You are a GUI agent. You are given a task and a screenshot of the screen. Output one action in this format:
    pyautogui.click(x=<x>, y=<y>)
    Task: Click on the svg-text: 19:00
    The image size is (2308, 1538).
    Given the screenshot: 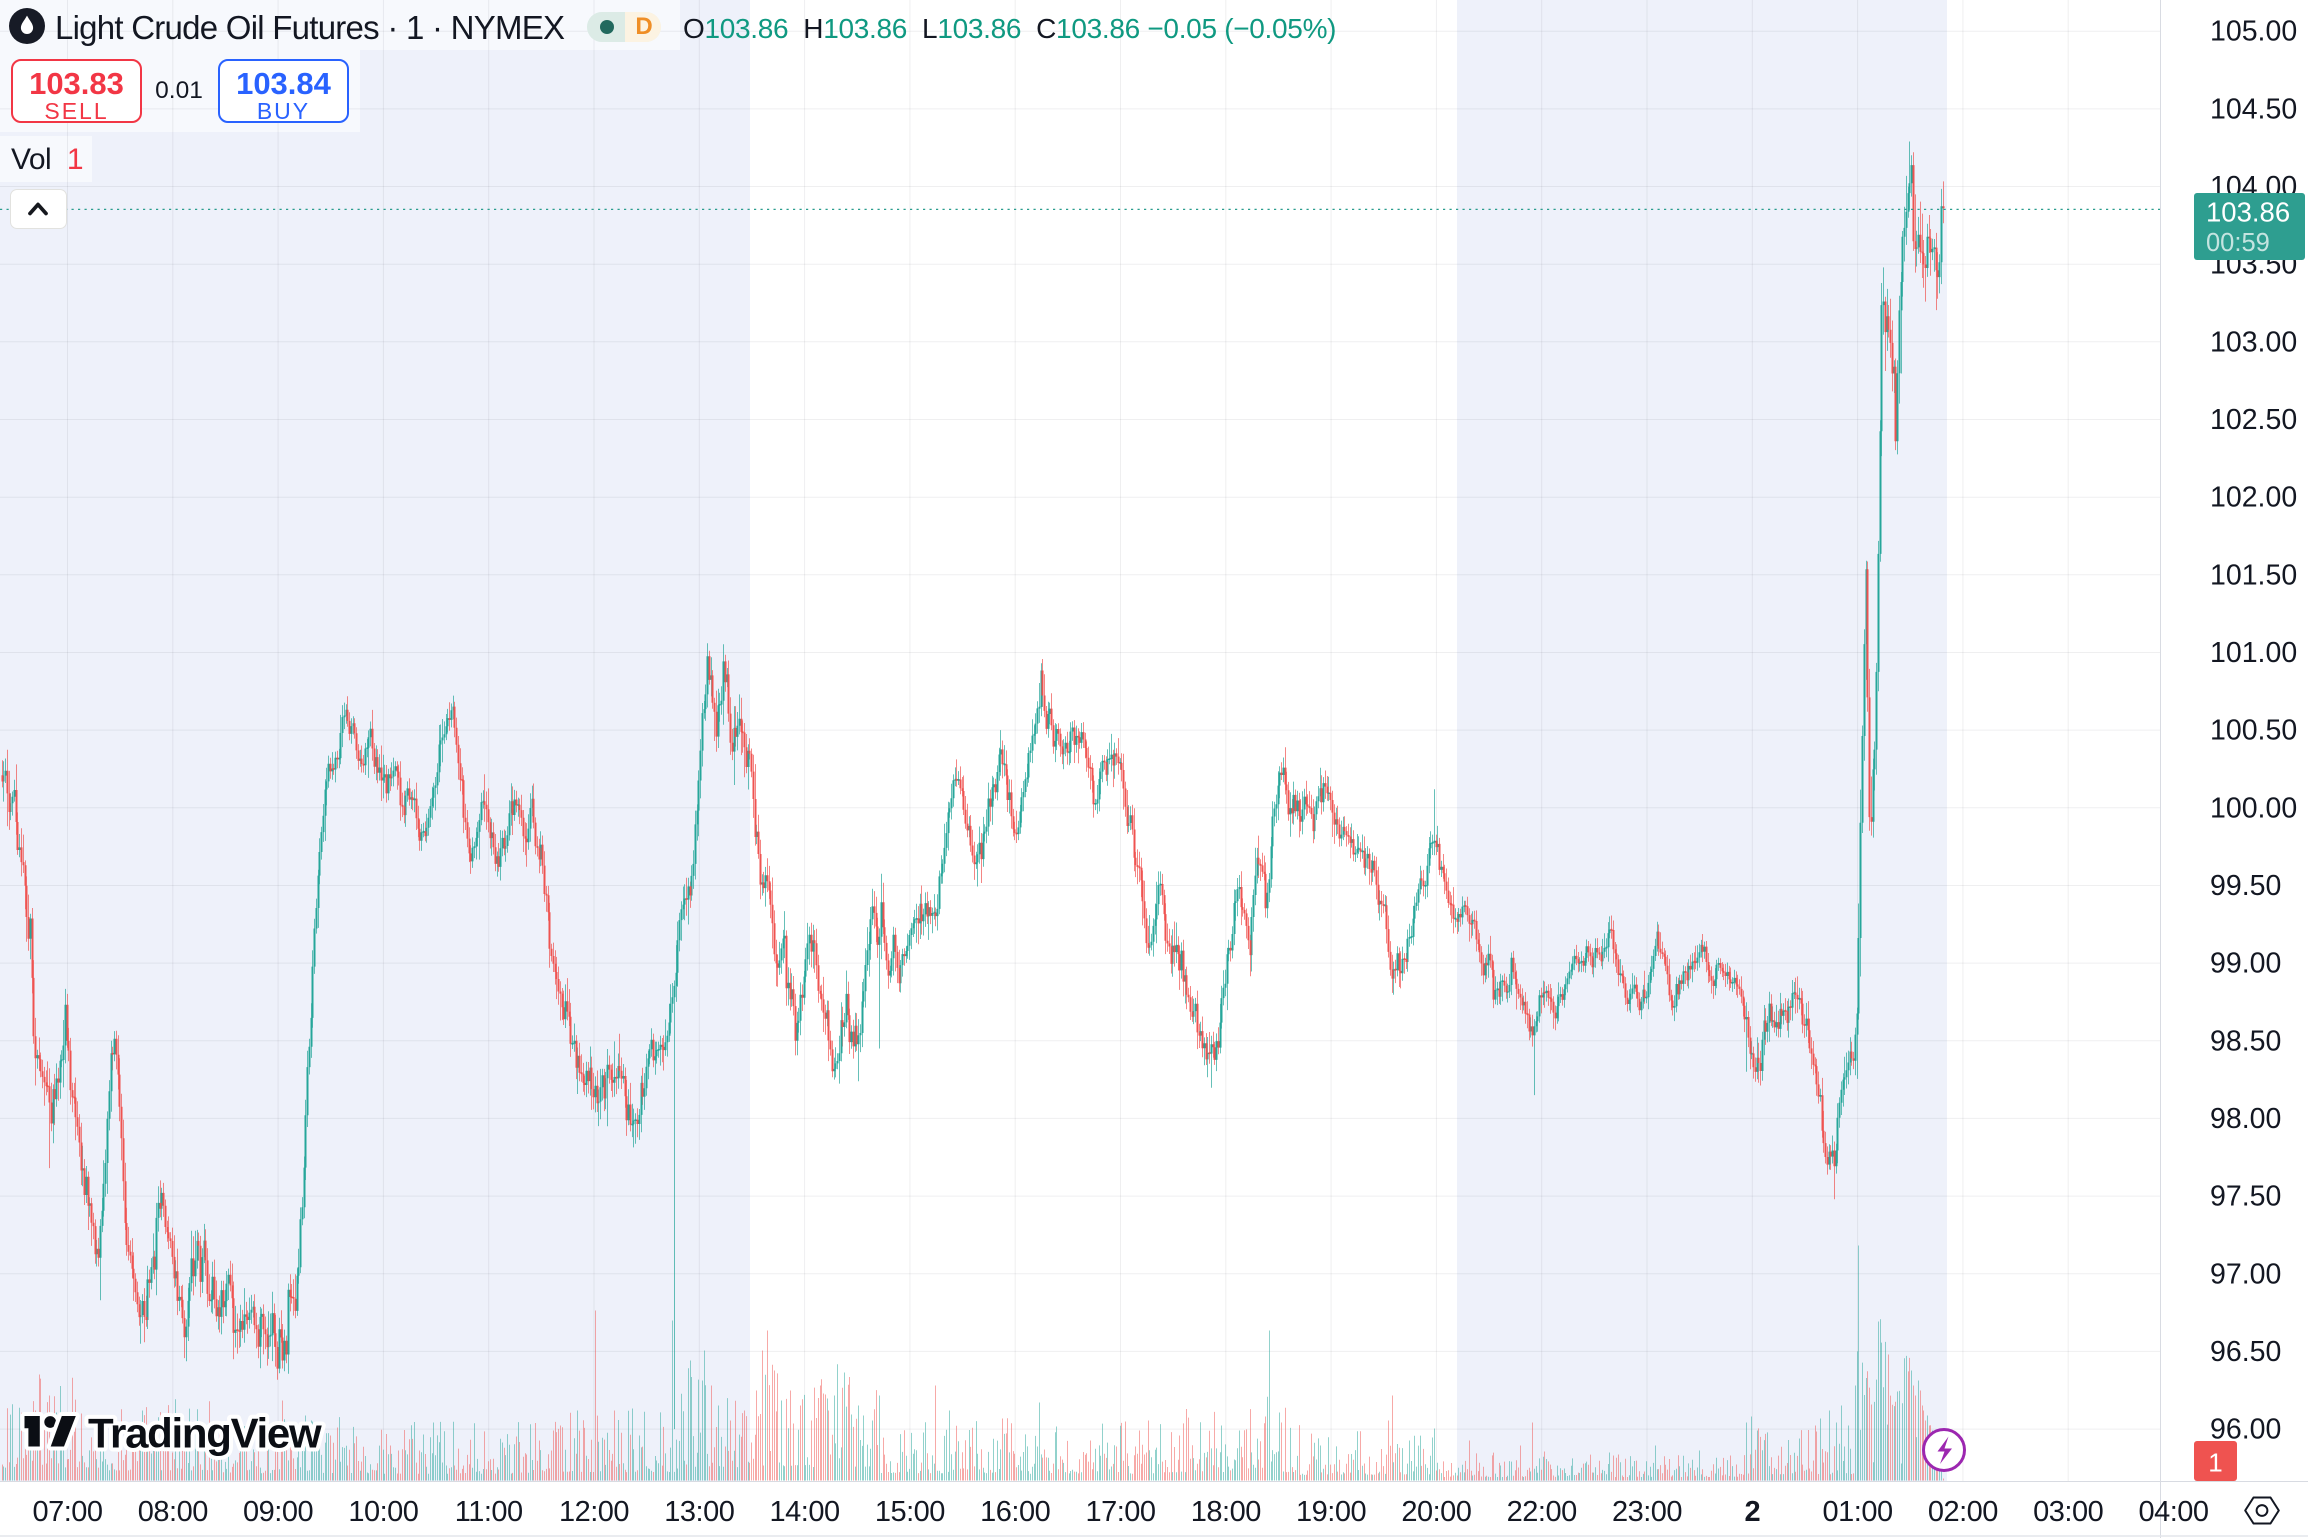 What is the action you would take?
    pyautogui.click(x=1331, y=1512)
    